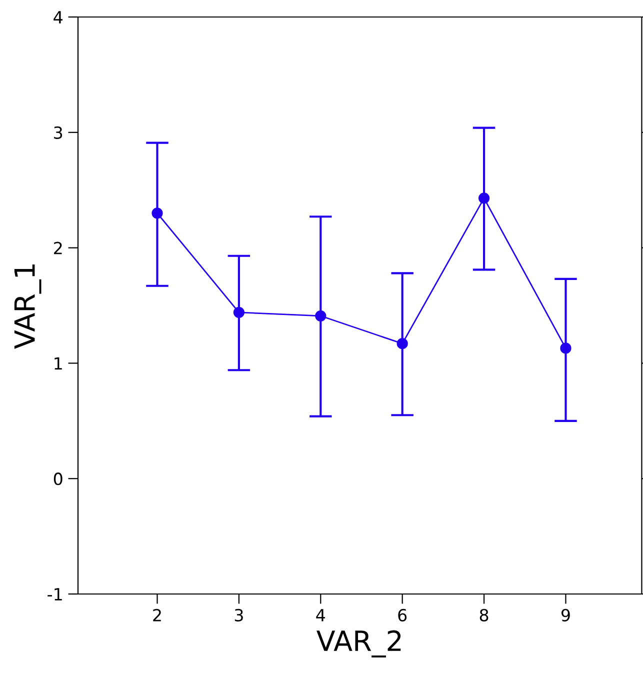 The height and width of the screenshot is (673, 643). Describe the element at coordinates (484, 615) in the screenshot. I see `x-tick-label: 8` at that location.